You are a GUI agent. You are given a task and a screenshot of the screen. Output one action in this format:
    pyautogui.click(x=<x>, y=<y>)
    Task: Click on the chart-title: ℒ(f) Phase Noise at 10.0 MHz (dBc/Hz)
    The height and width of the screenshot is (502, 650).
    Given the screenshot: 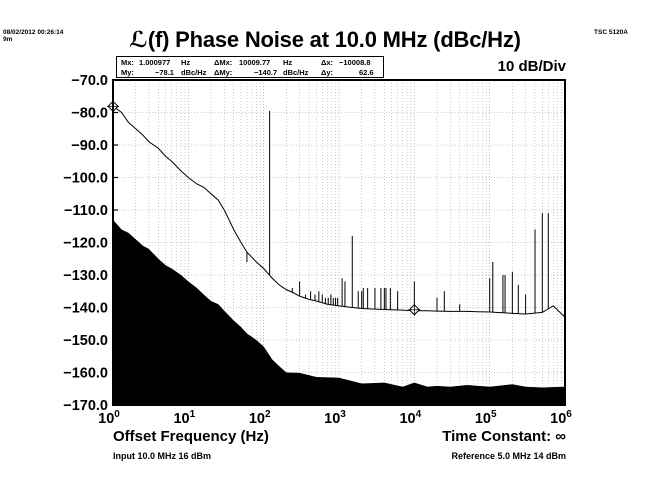 What is the action you would take?
    pyautogui.click(x=325, y=39)
    